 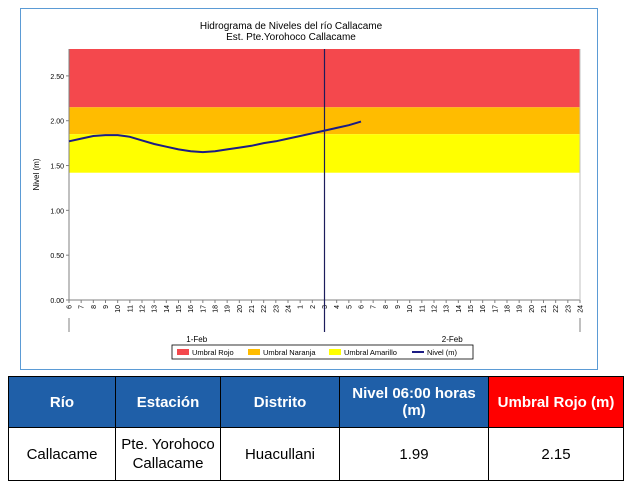 I want to click on cell-distrito: Huacullani, so click(x=280, y=454).